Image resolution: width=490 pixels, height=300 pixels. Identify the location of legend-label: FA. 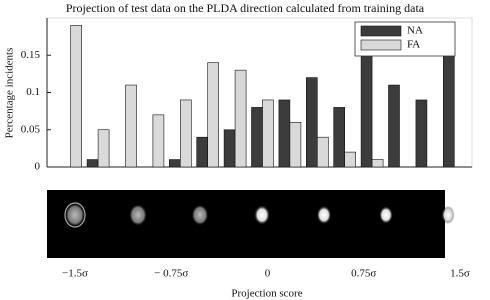
(413, 45).